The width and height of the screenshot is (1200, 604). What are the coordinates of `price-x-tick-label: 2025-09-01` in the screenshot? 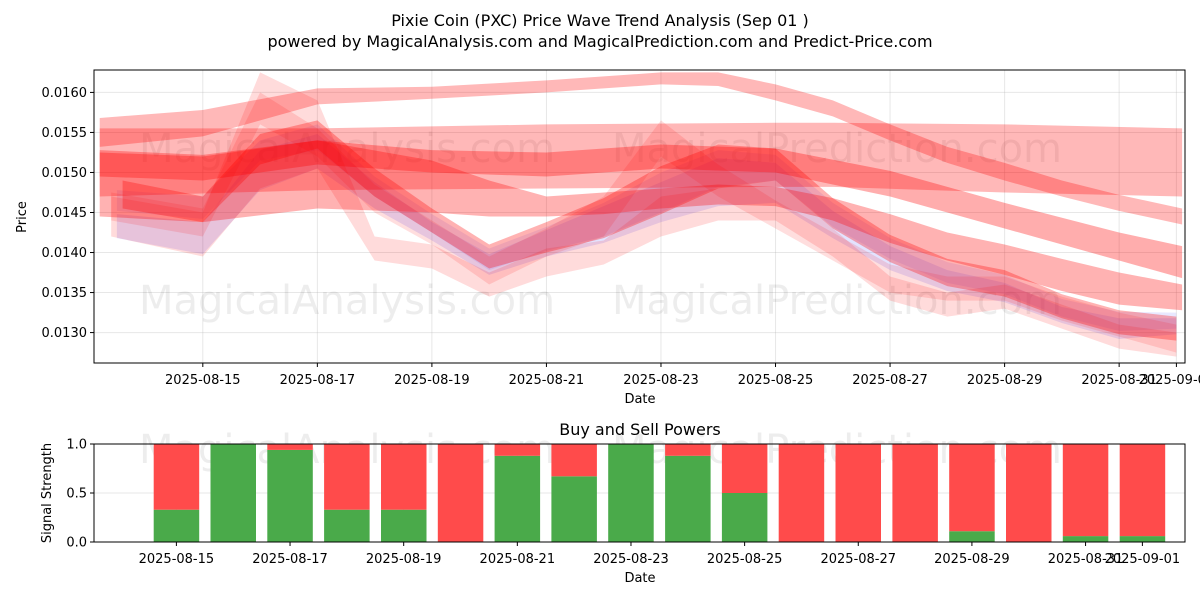 It's located at (1169, 380).